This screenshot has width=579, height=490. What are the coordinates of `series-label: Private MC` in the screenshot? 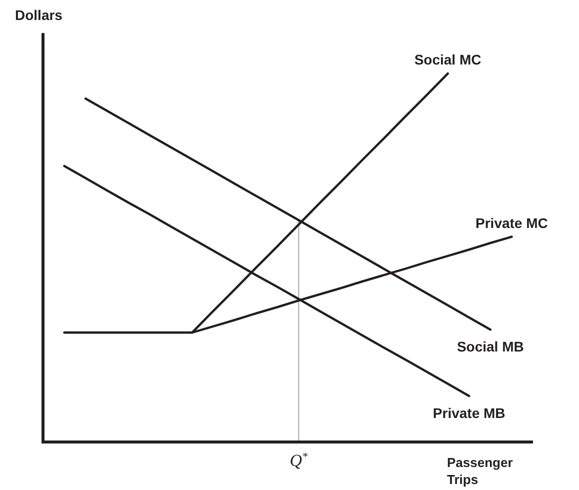 It's located at (512, 222).